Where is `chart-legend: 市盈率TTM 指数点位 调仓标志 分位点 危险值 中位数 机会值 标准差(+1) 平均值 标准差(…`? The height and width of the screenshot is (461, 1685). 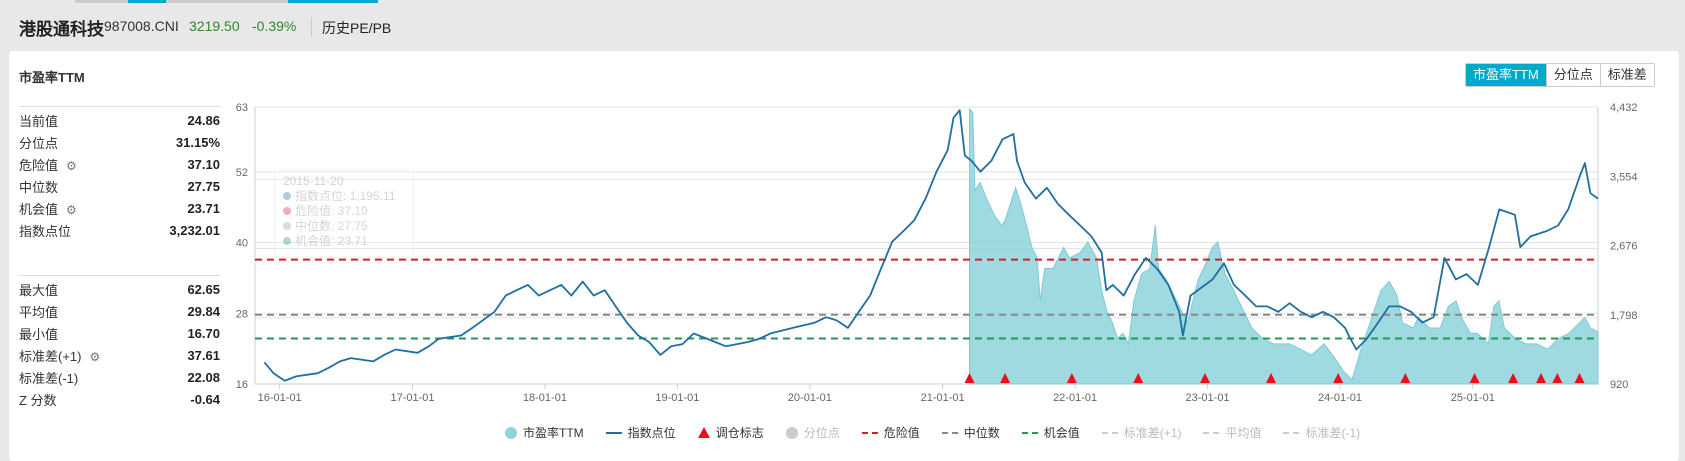
chart-legend: 市盈率TTM 指数点位 调仓标志 分位点 危险值 中位数 机会值 标准差(+1) 平均值 标准差(… is located at coordinates (932, 432).